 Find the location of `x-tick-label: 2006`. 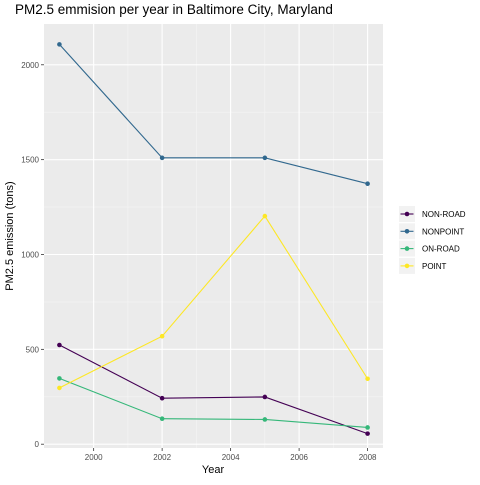

x-tick-label: 2006 is located at coordinates (299, 457).